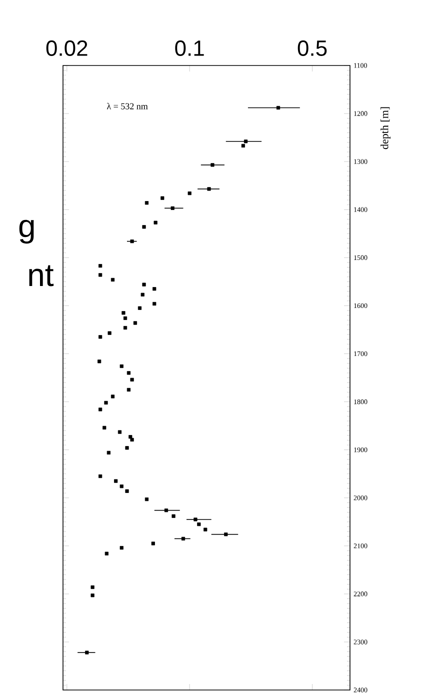 This screenshot has height=700, width=440. Describe the element at coordinates (67, 48) in the screenshot. I see `x-tick-label: 0.02` at that location.